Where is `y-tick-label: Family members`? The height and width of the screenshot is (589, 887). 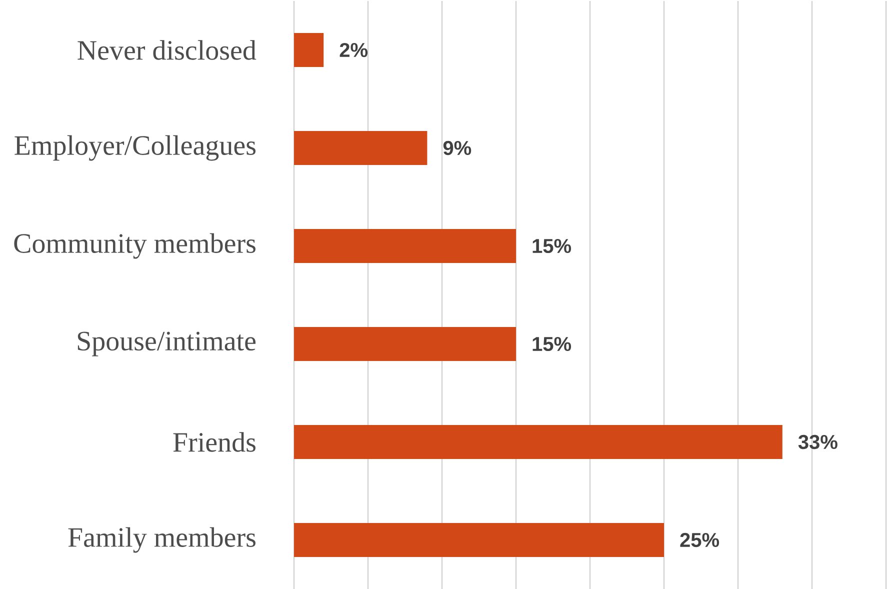 y-tick-label: Family members is located at coordinates (162, 540).